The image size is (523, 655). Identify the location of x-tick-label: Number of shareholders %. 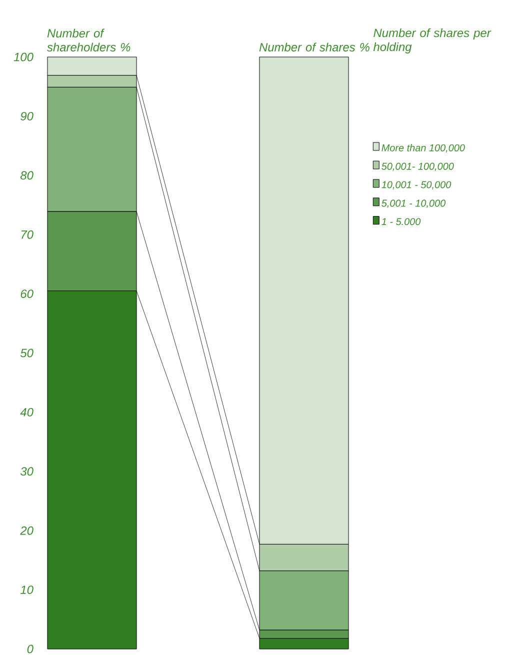
(88, 40).